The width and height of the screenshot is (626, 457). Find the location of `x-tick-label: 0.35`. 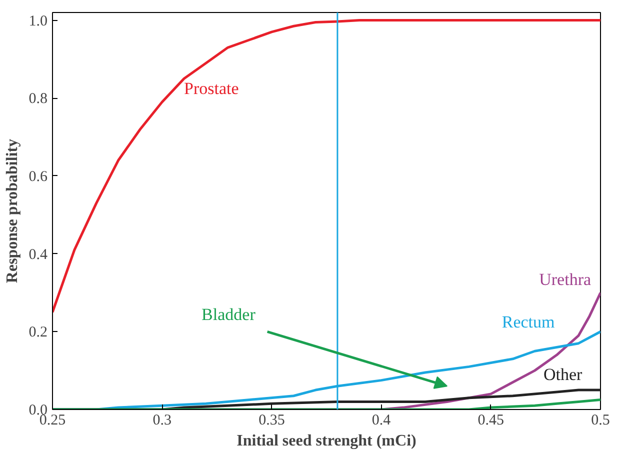

x-tick-label: 0.35 is located at coordinates (271, 420).